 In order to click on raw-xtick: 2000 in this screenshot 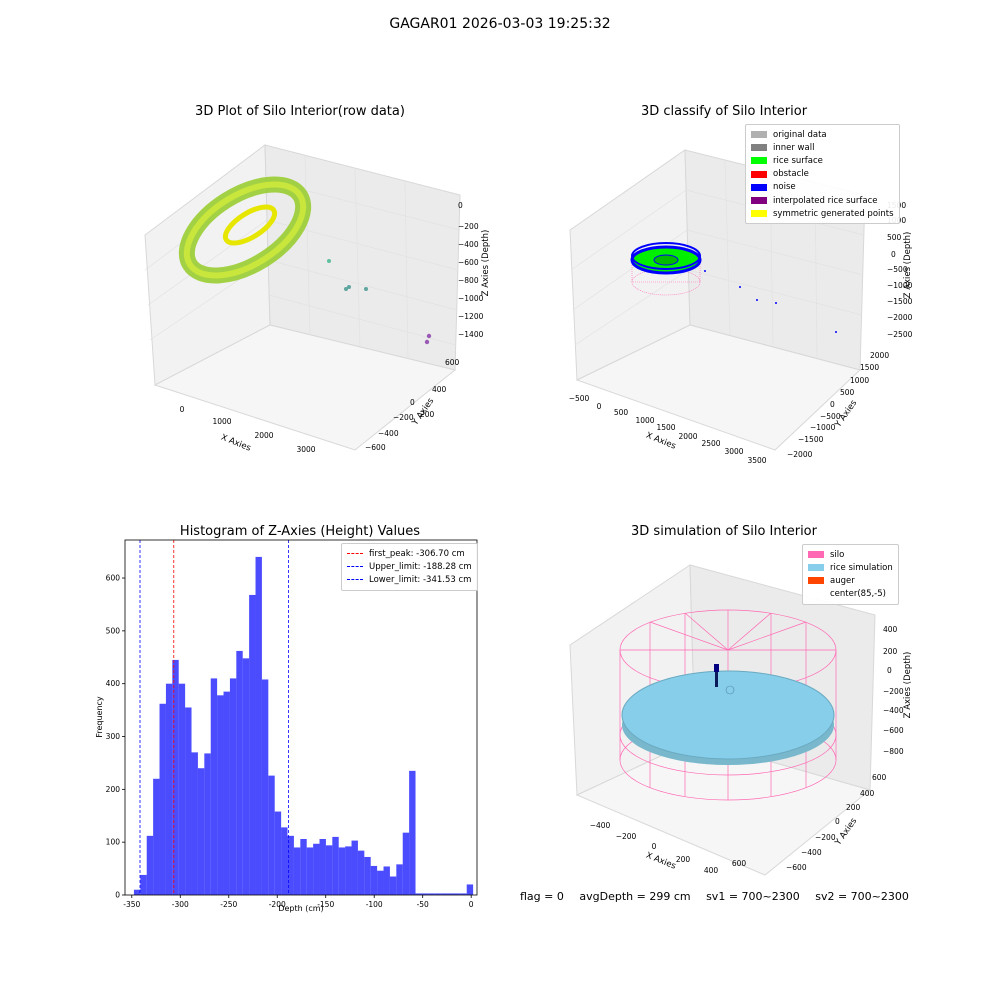, I will do `click(263, 435)`.